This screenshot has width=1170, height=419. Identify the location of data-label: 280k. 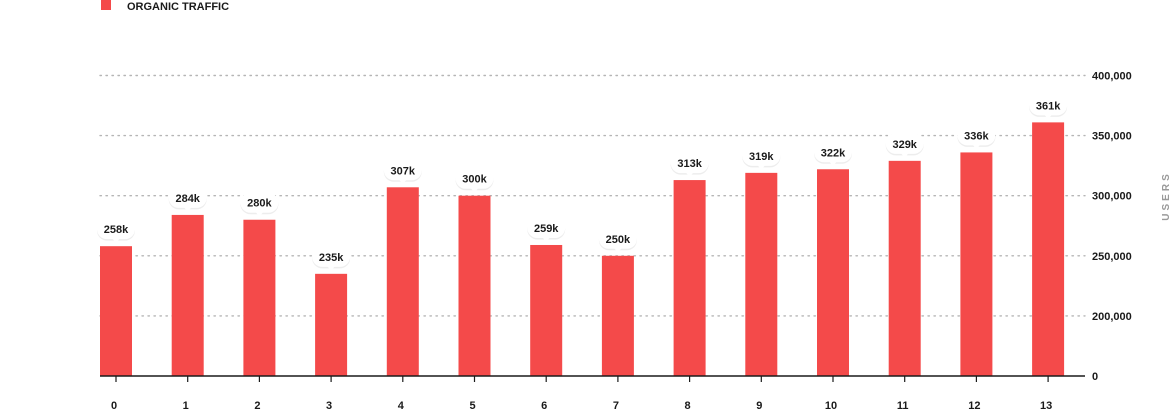
(259, 204).